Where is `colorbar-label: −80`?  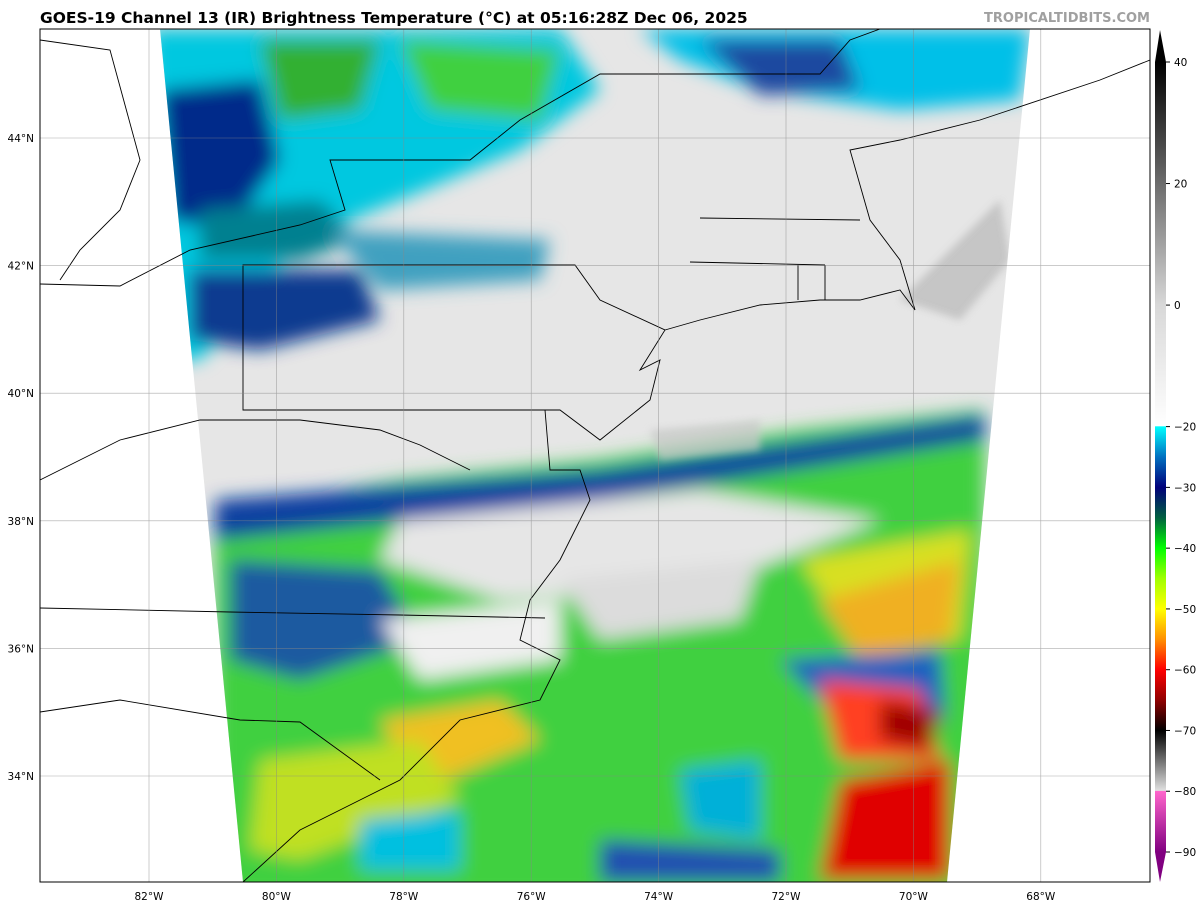 colorbar-label: −80 is located at coordinates (1185, 792).